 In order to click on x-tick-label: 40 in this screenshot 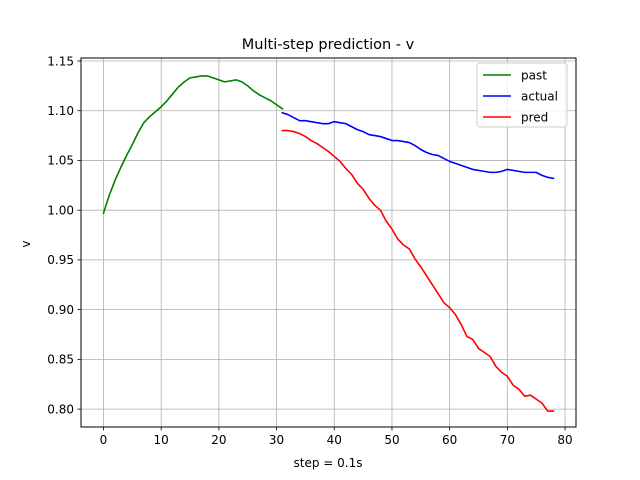, I will do `click(334, 440)`.